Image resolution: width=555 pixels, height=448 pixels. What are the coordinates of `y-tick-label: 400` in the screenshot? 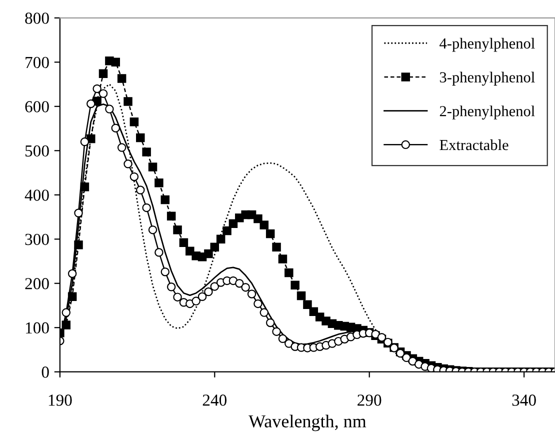 It's located at (36, 195).